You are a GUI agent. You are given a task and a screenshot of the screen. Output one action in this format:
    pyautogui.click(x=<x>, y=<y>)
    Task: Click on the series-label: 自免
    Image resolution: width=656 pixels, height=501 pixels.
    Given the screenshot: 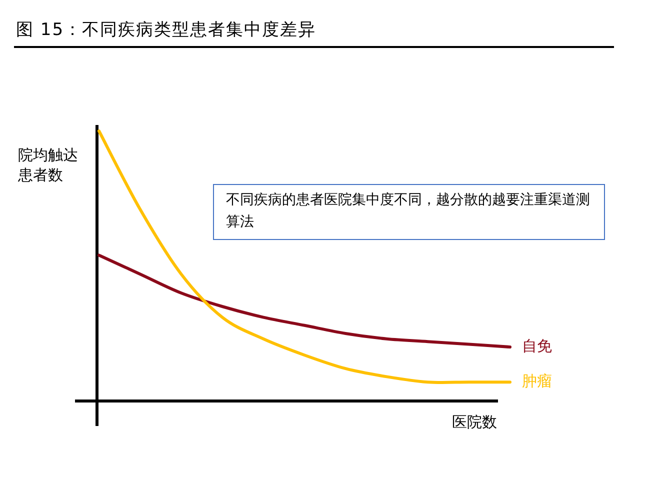 What is the action you would take?
    pyautogui.click(x=537, y=346)
    